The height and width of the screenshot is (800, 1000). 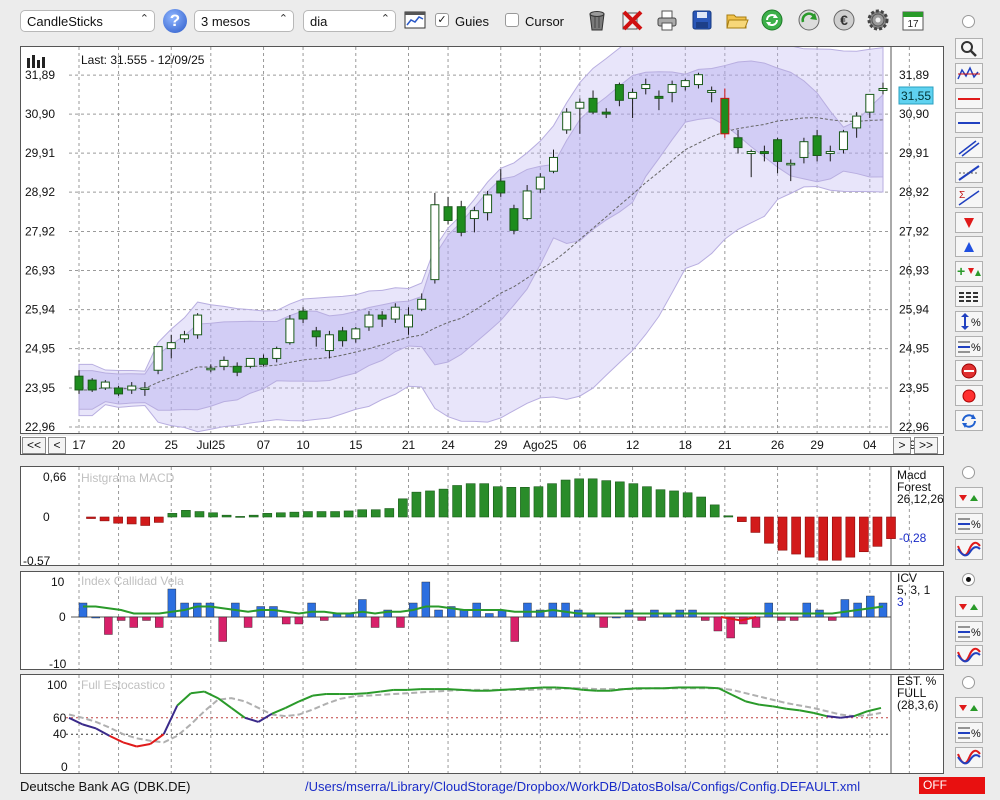 What do you see at coordinates (442, 20) in the screenshot?
I see `guides-checkbox: ✓` at bounding box center [442, 20].